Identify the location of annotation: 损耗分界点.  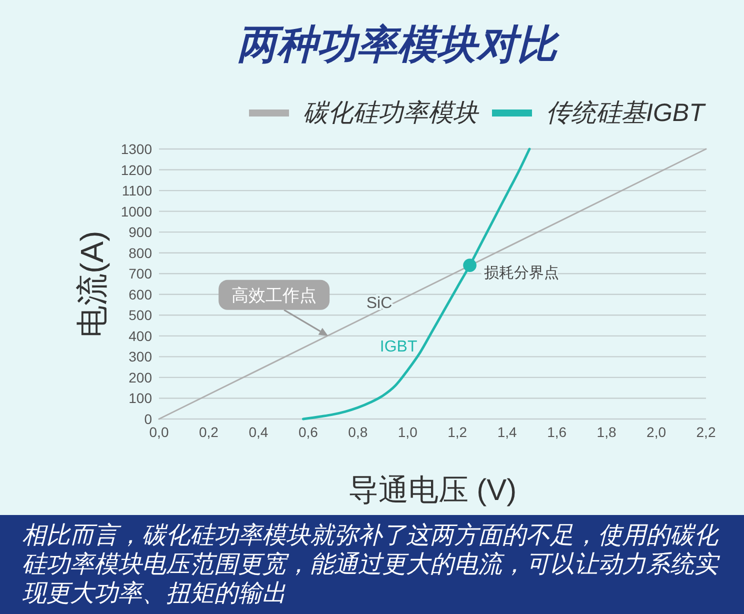
(521, 272).